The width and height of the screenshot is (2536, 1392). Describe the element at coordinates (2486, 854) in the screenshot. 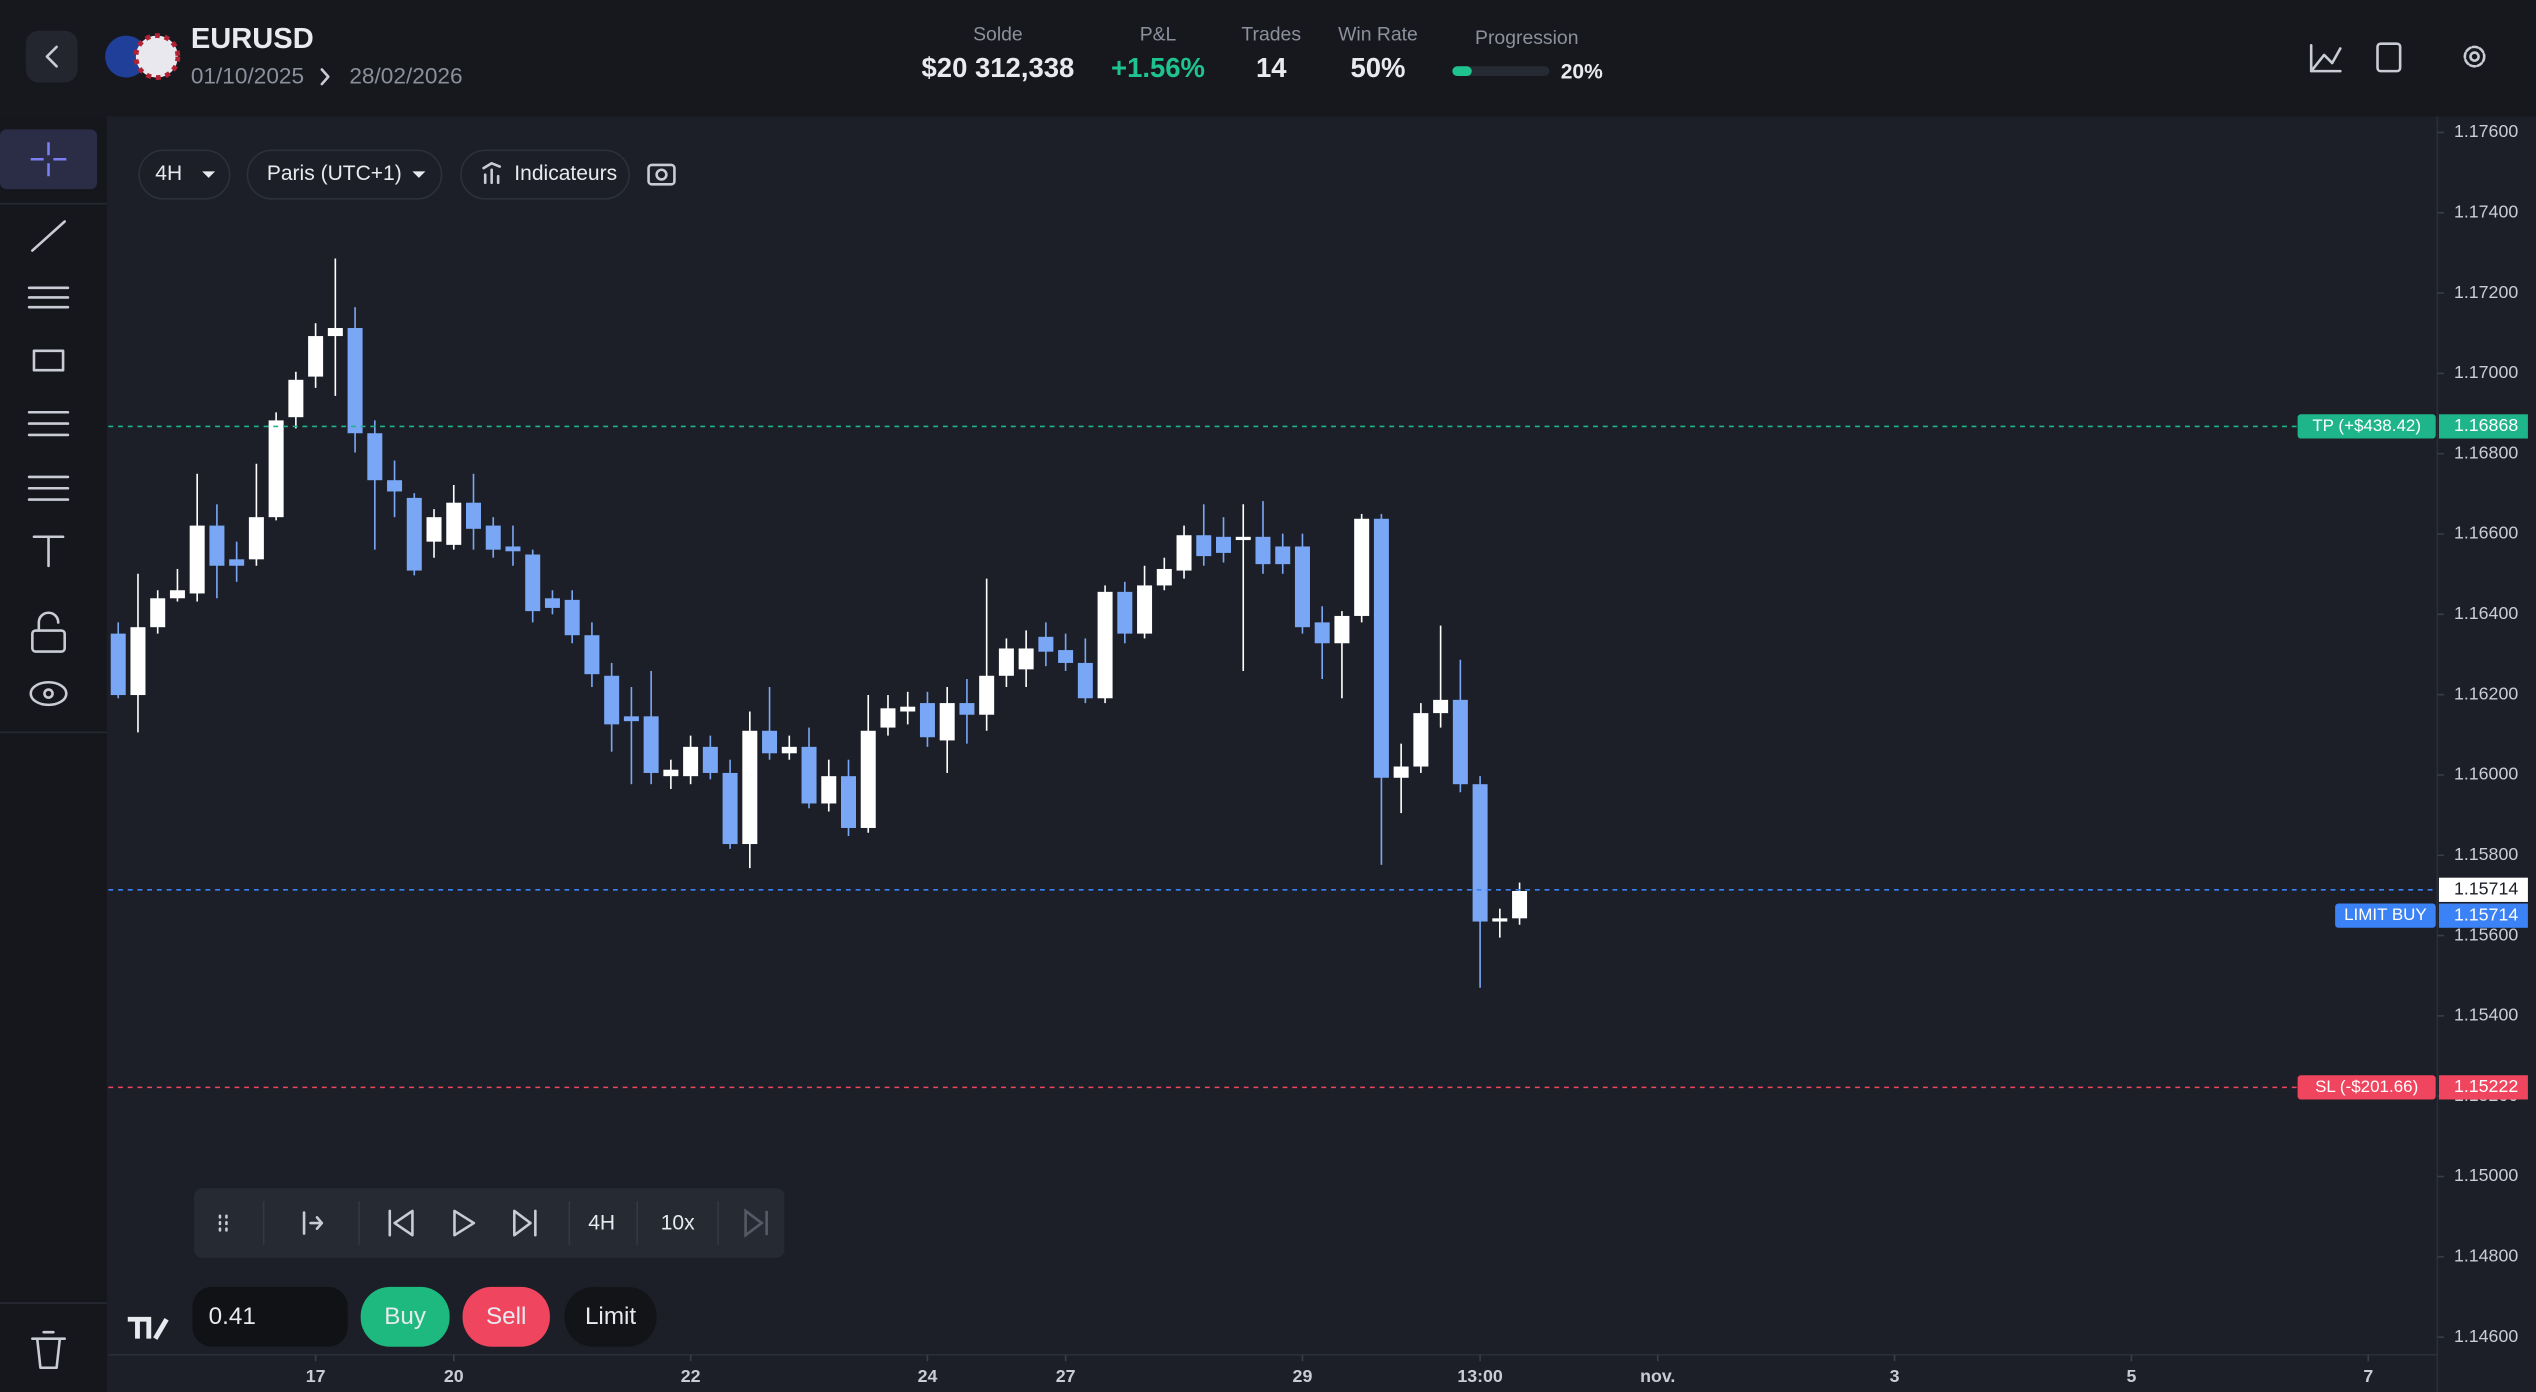

I see `y-tick-label: 1.15800` at that location.